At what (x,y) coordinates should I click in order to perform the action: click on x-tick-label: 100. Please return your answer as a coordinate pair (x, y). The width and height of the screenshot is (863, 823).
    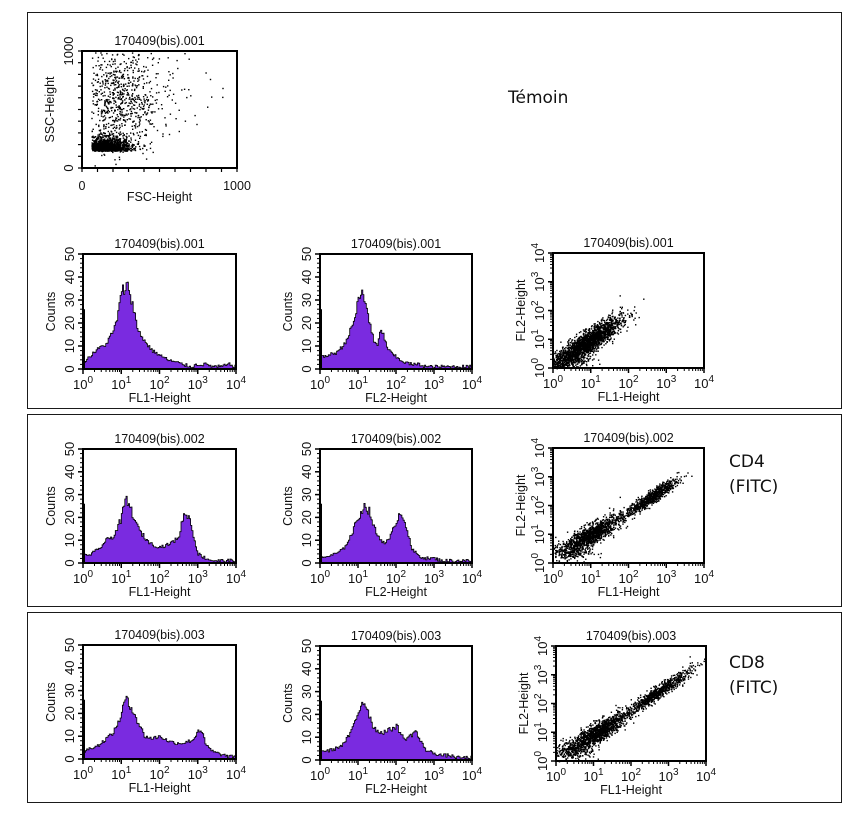
    Looking at the image, I should click on (553, 382).